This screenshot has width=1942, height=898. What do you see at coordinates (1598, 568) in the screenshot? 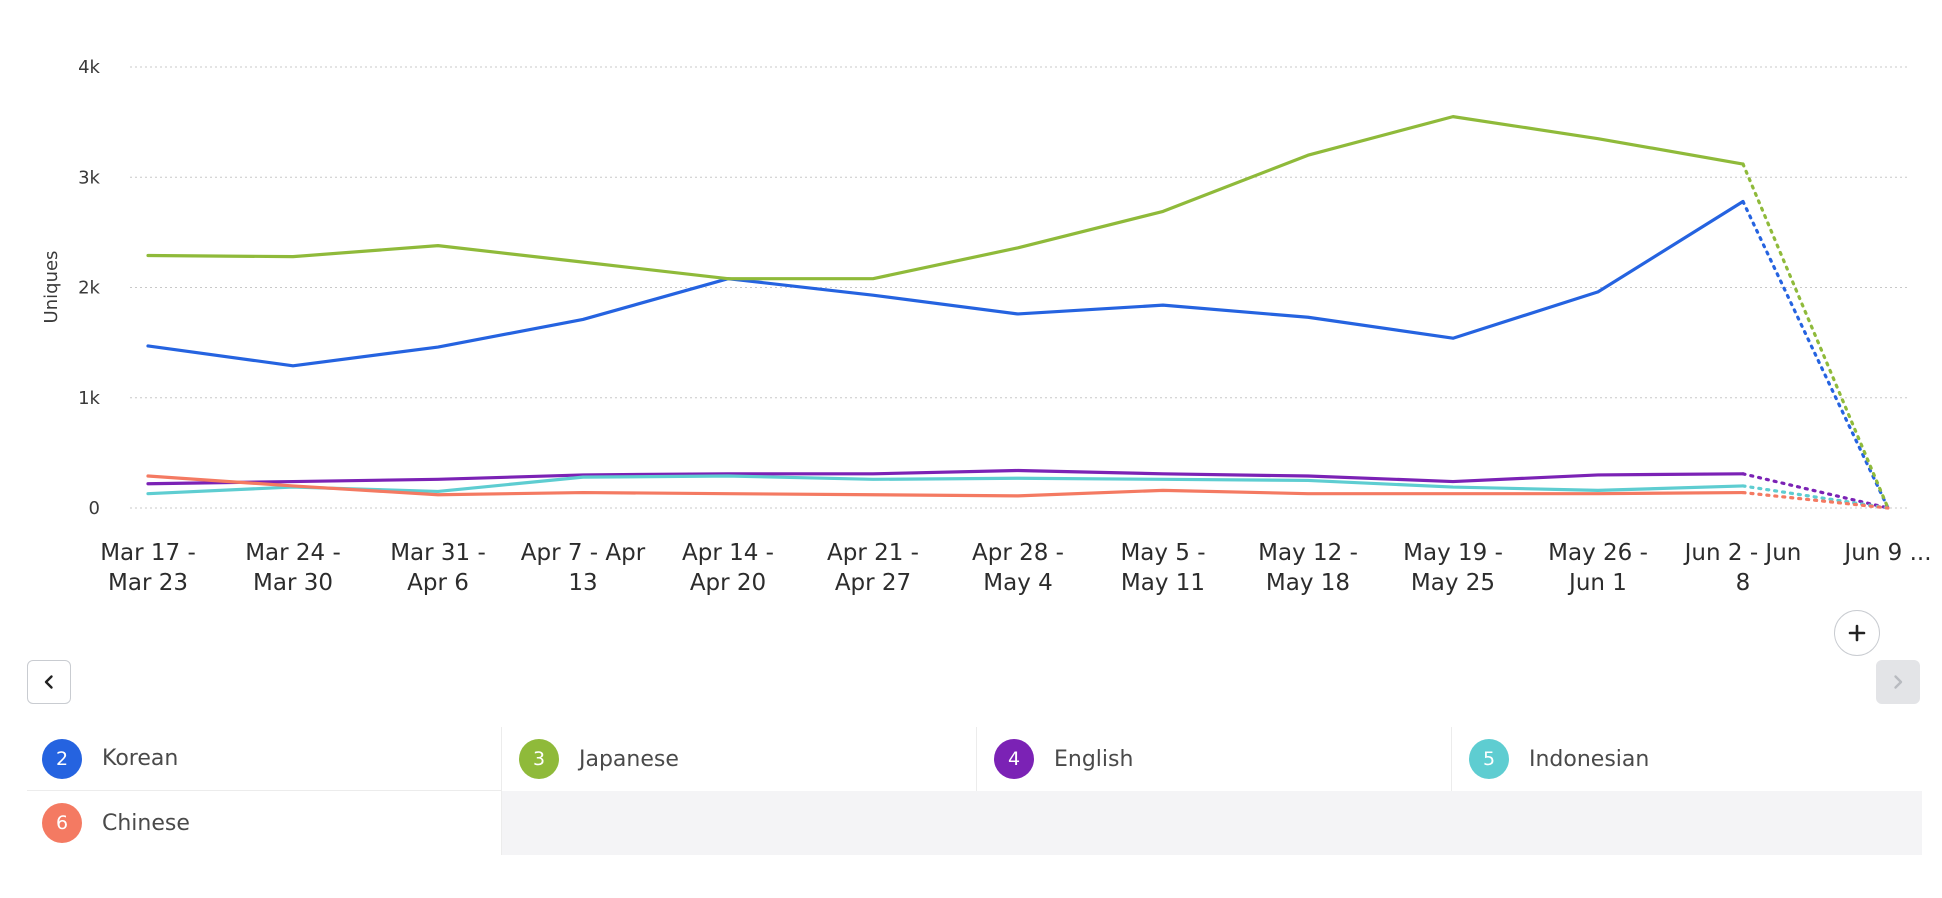
I see `x-tick-label: May 26 -Jun 1` at bounding box center [1598, 568].